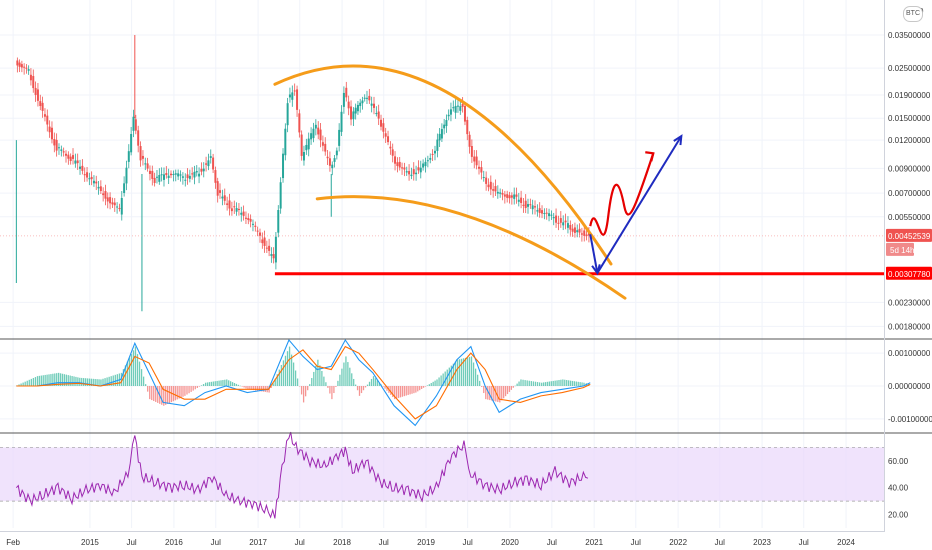  I want to click on support-badge-bg, so click(909, 273).